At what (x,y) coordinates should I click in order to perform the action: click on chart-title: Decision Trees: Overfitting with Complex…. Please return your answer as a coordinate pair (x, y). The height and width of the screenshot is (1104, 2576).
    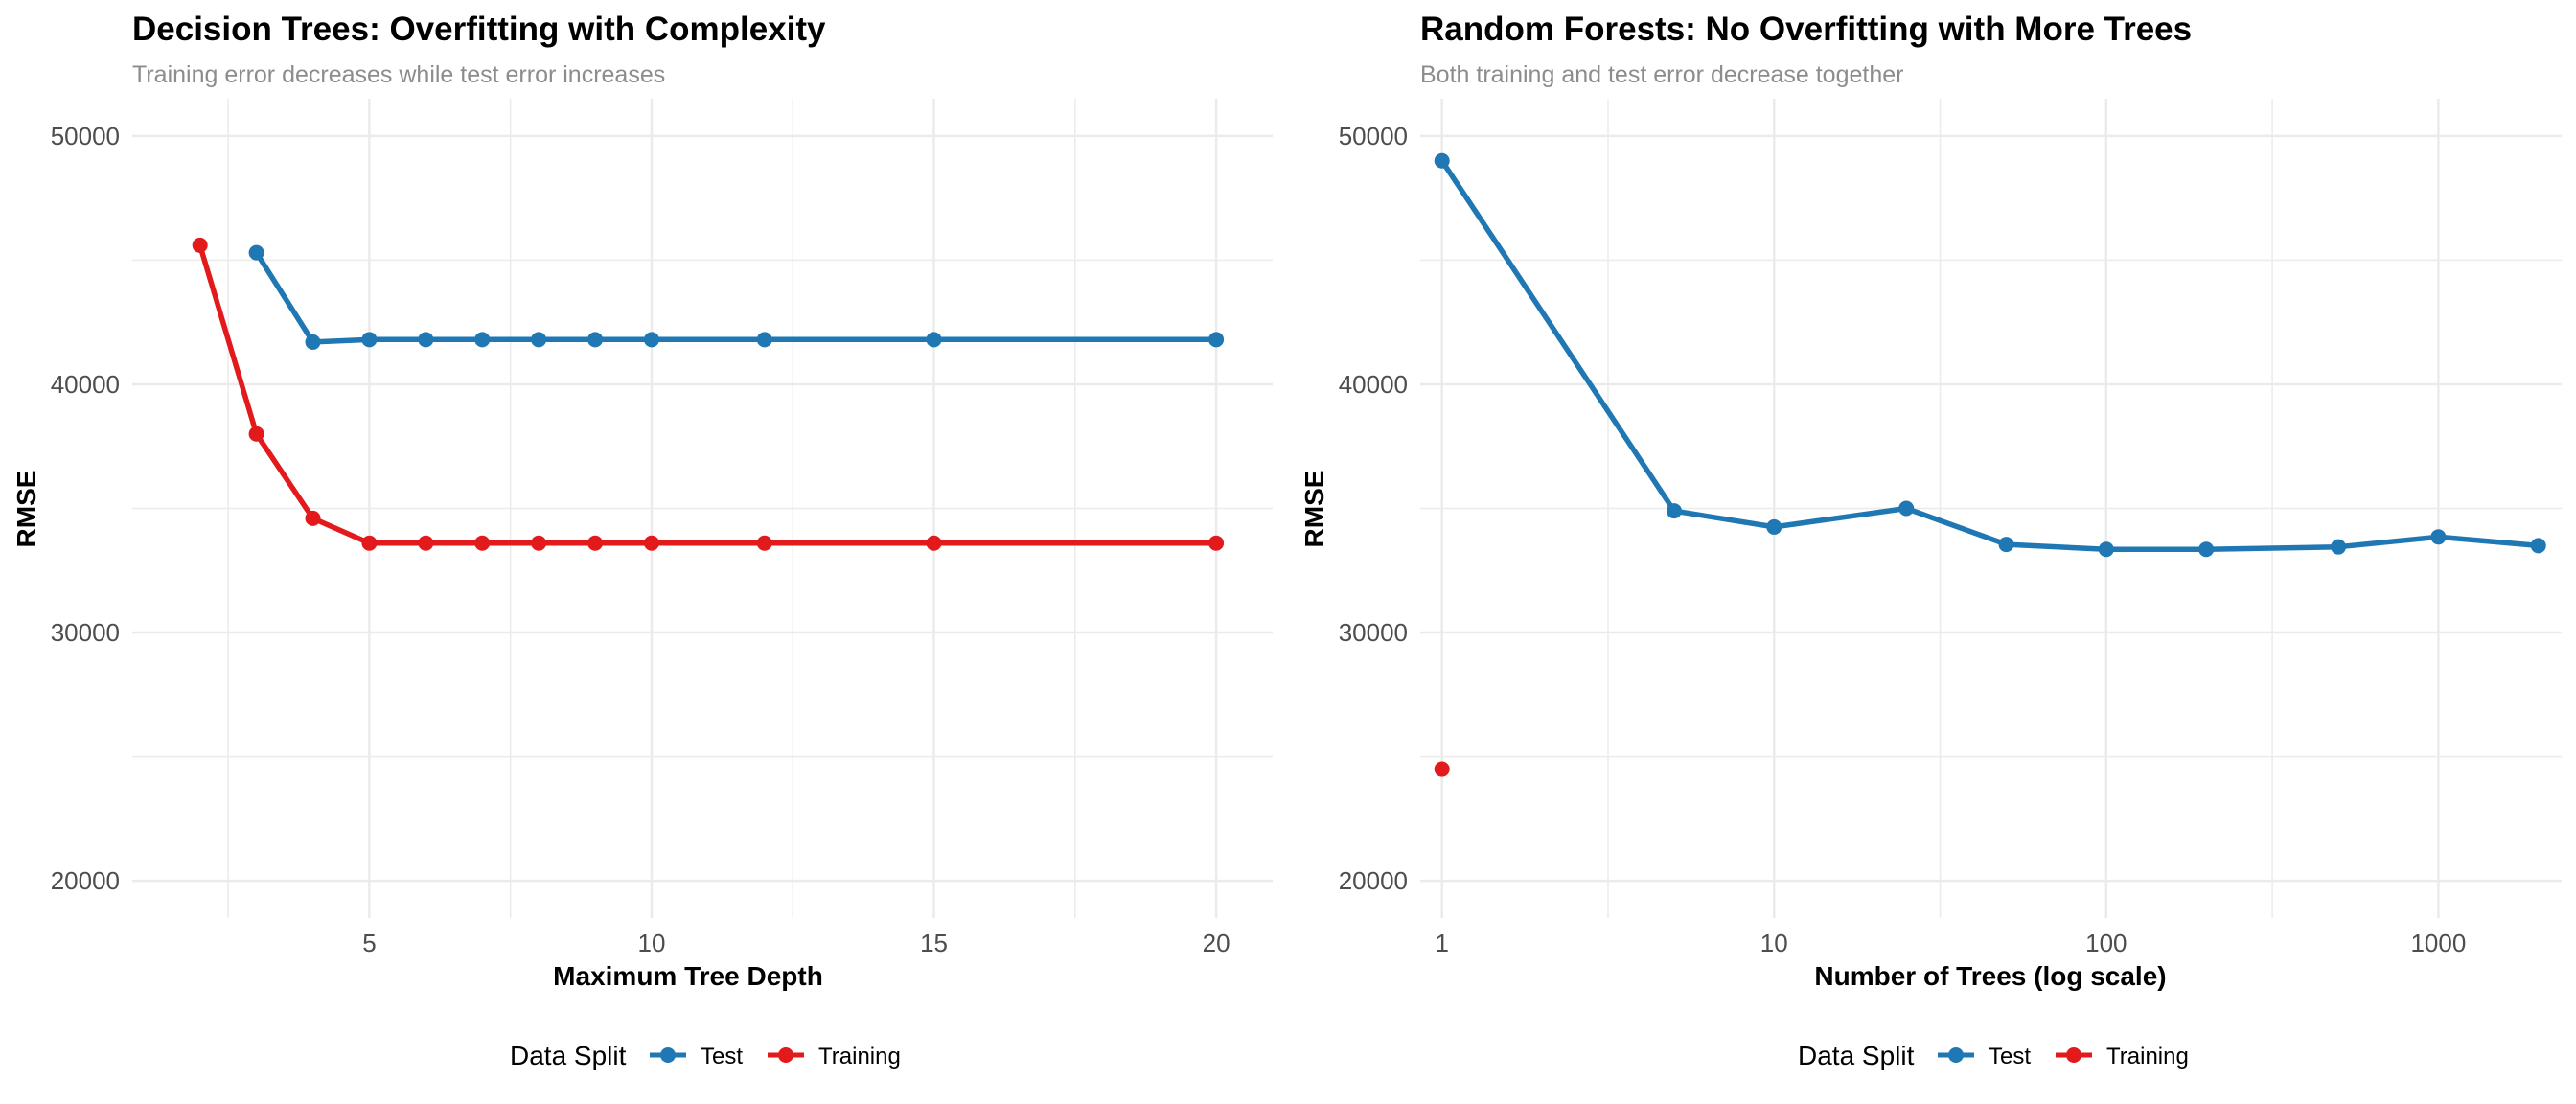
    Looking at the image, I should click on (479, 29).